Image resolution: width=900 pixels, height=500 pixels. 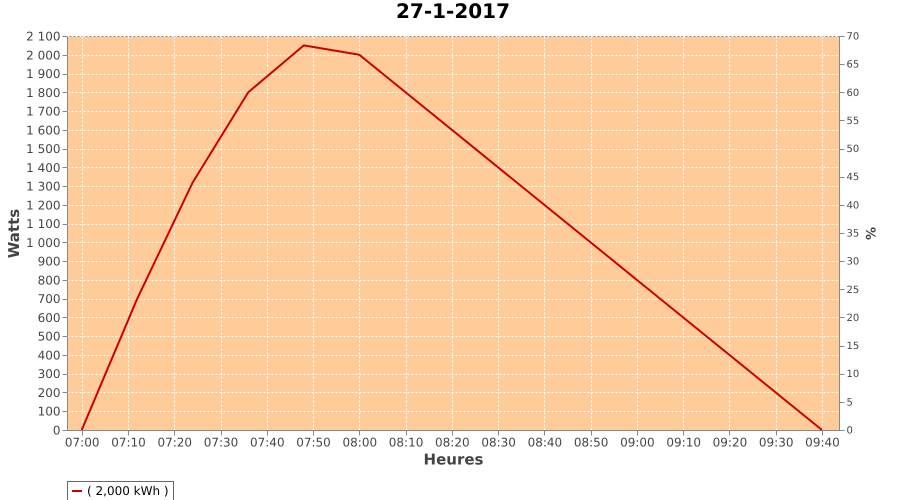 What do you see at coordinates (49, 411) in the screenshot?
I see `y-tick-label: 100` at bounding box center [49, 411].